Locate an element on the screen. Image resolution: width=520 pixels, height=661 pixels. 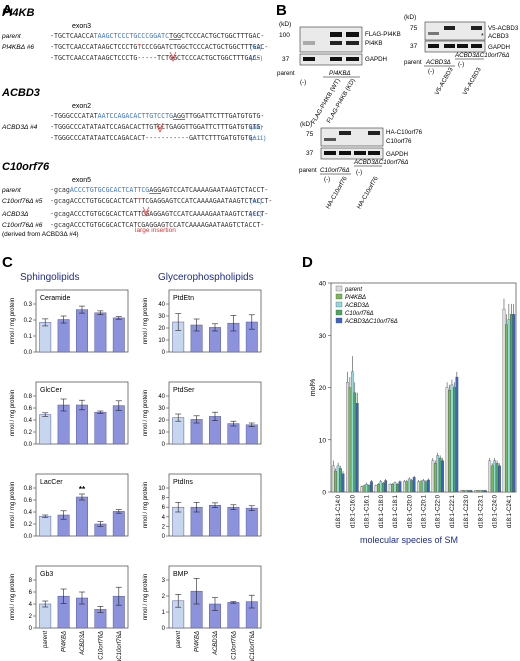
y-tick-label: 6 is located at coordinates (164, 508).